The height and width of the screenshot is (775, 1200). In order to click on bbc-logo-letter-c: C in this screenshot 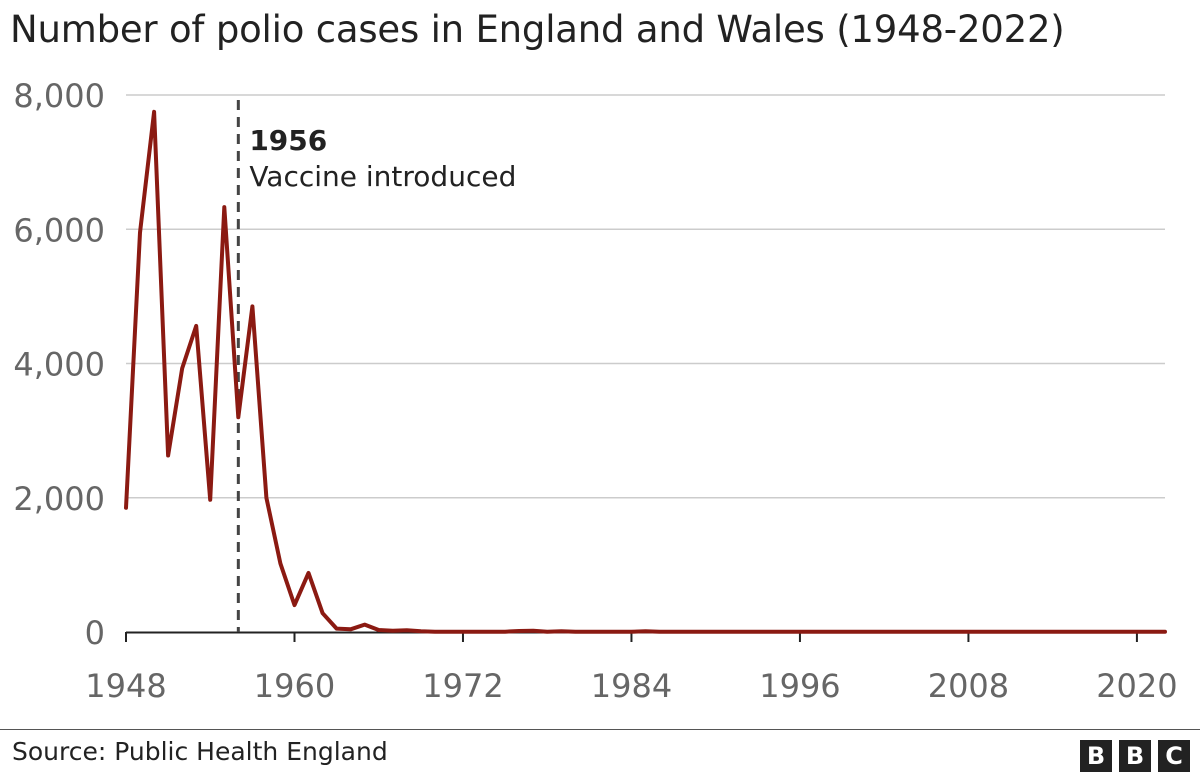, I will do `click(1174, 756)`.